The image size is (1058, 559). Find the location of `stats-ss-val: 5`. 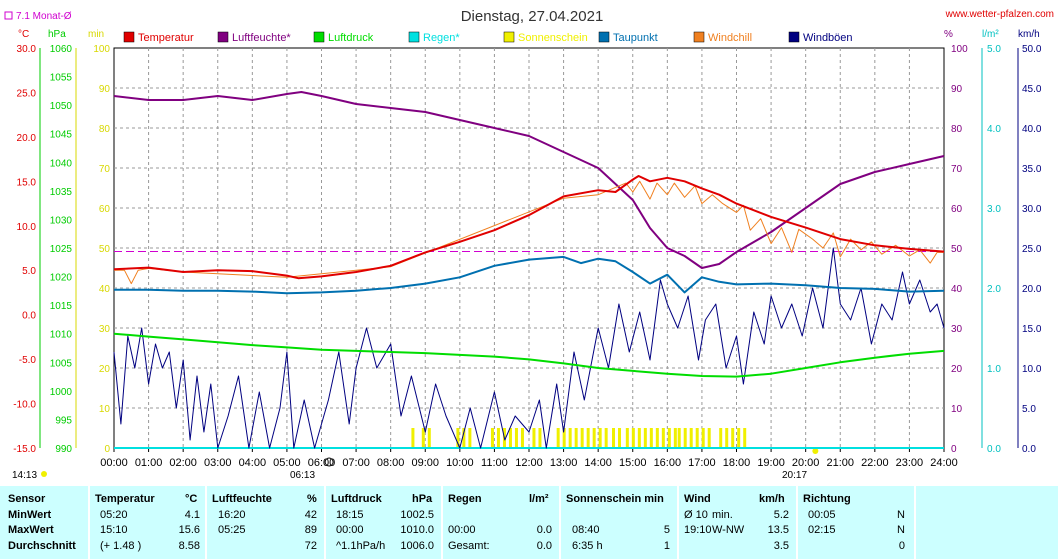

stats-ss-val: 5 is located at coordinates (666, 530).